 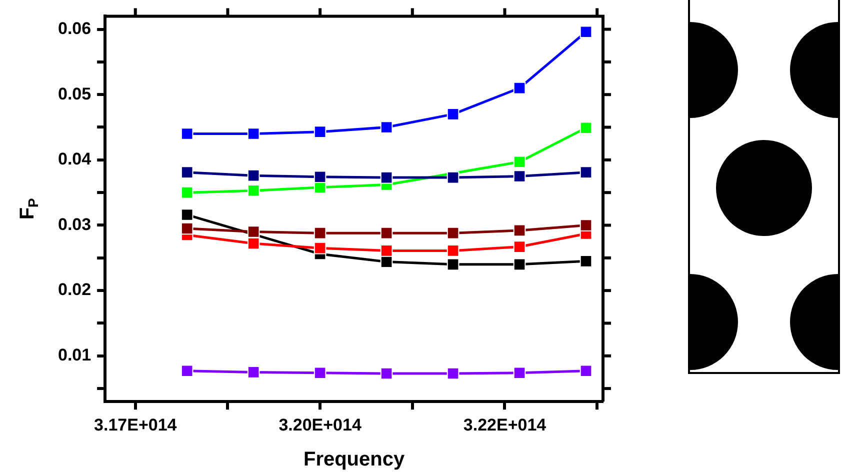 I want to click on x-tick-label: 3.22E+014, so click(x=505, y=424).